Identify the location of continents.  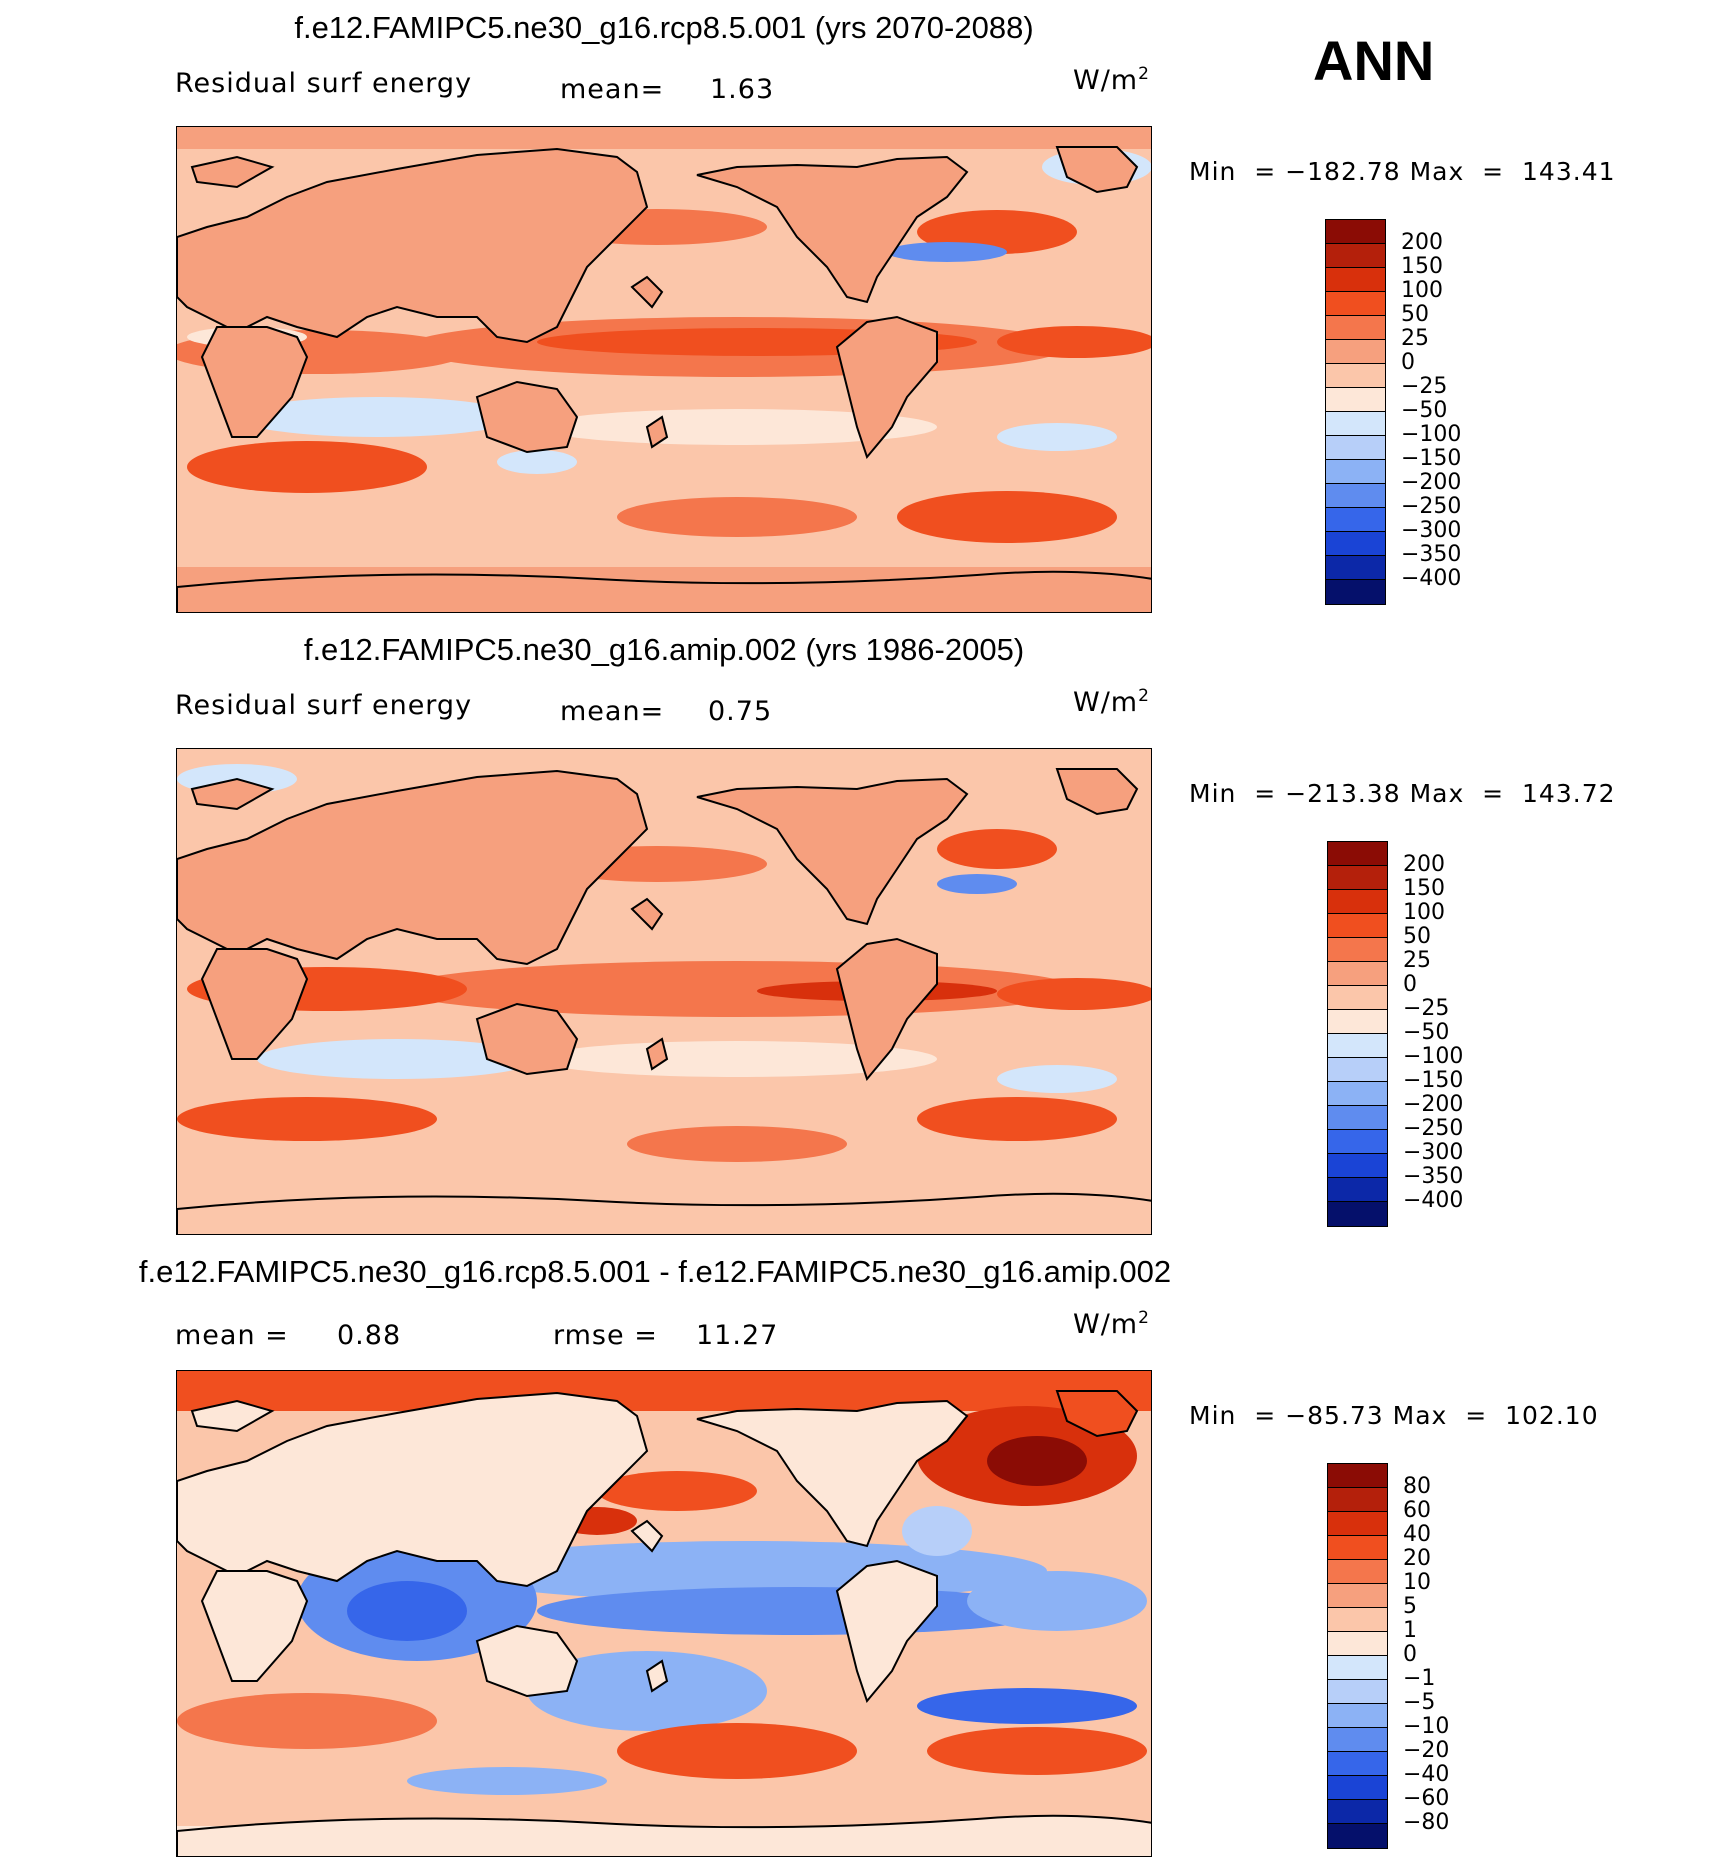
(664, 1623).